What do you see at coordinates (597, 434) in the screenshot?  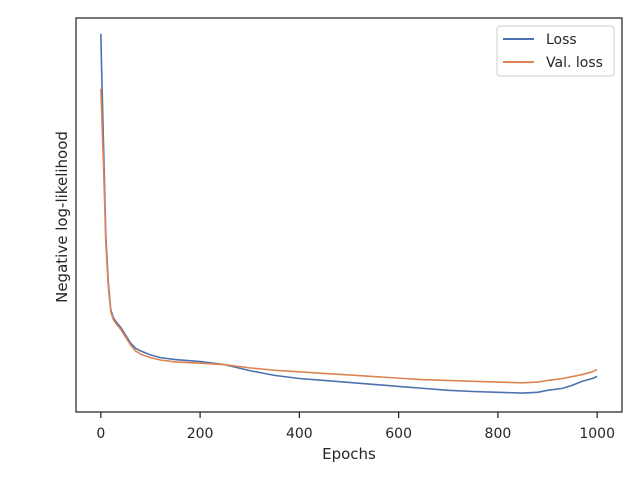 I see `x-tick-label: 1000` at bounding box center [597, 434].